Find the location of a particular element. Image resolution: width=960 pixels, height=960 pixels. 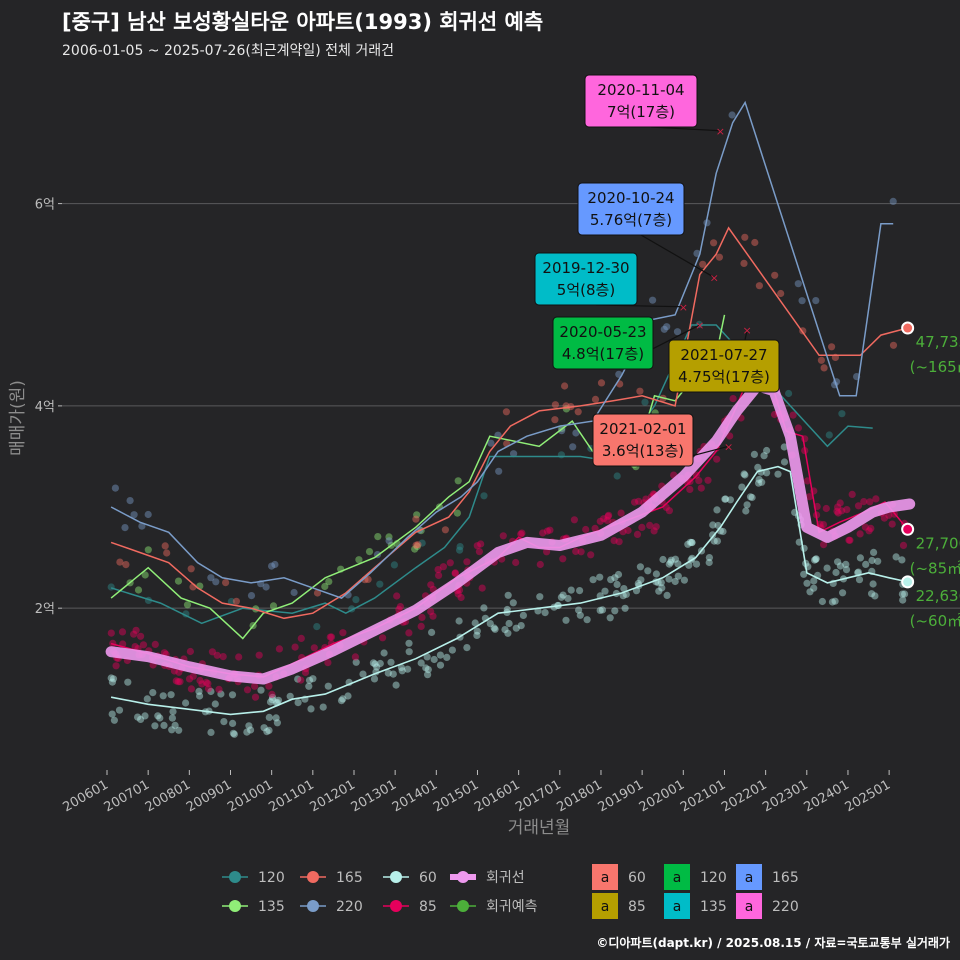

end-point-marker is located at coordinates (908, 582).